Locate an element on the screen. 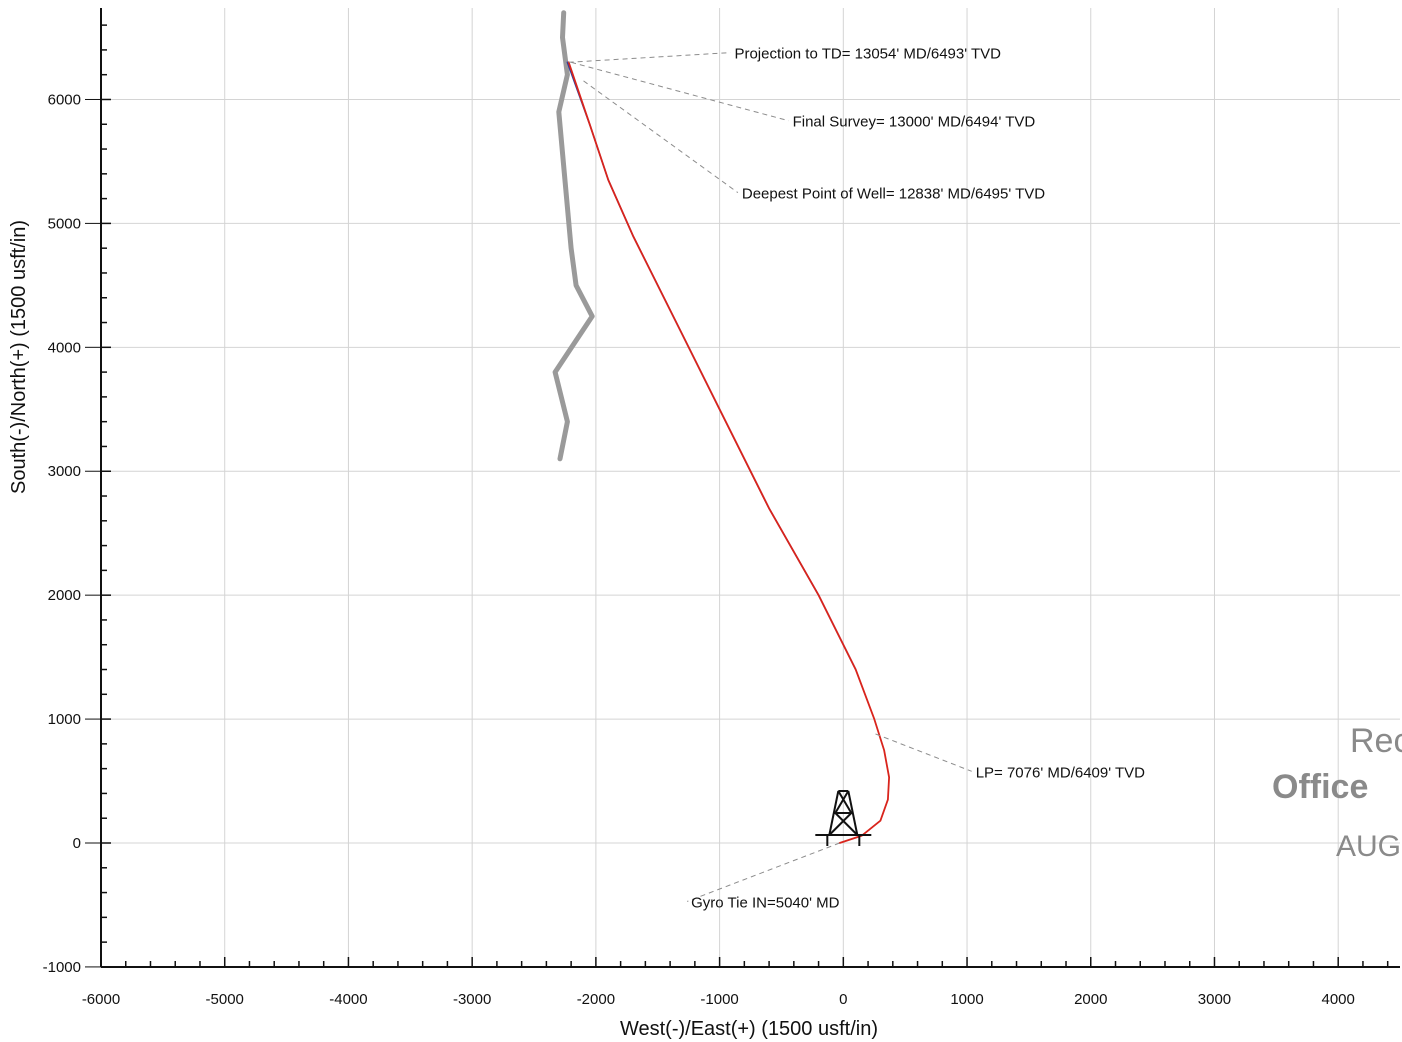 Image resolution: width=1402 pixels, height=1042 pixels. annotation-label: Gyro Tie IN=5040' MD is located at coordinates (765, 902).